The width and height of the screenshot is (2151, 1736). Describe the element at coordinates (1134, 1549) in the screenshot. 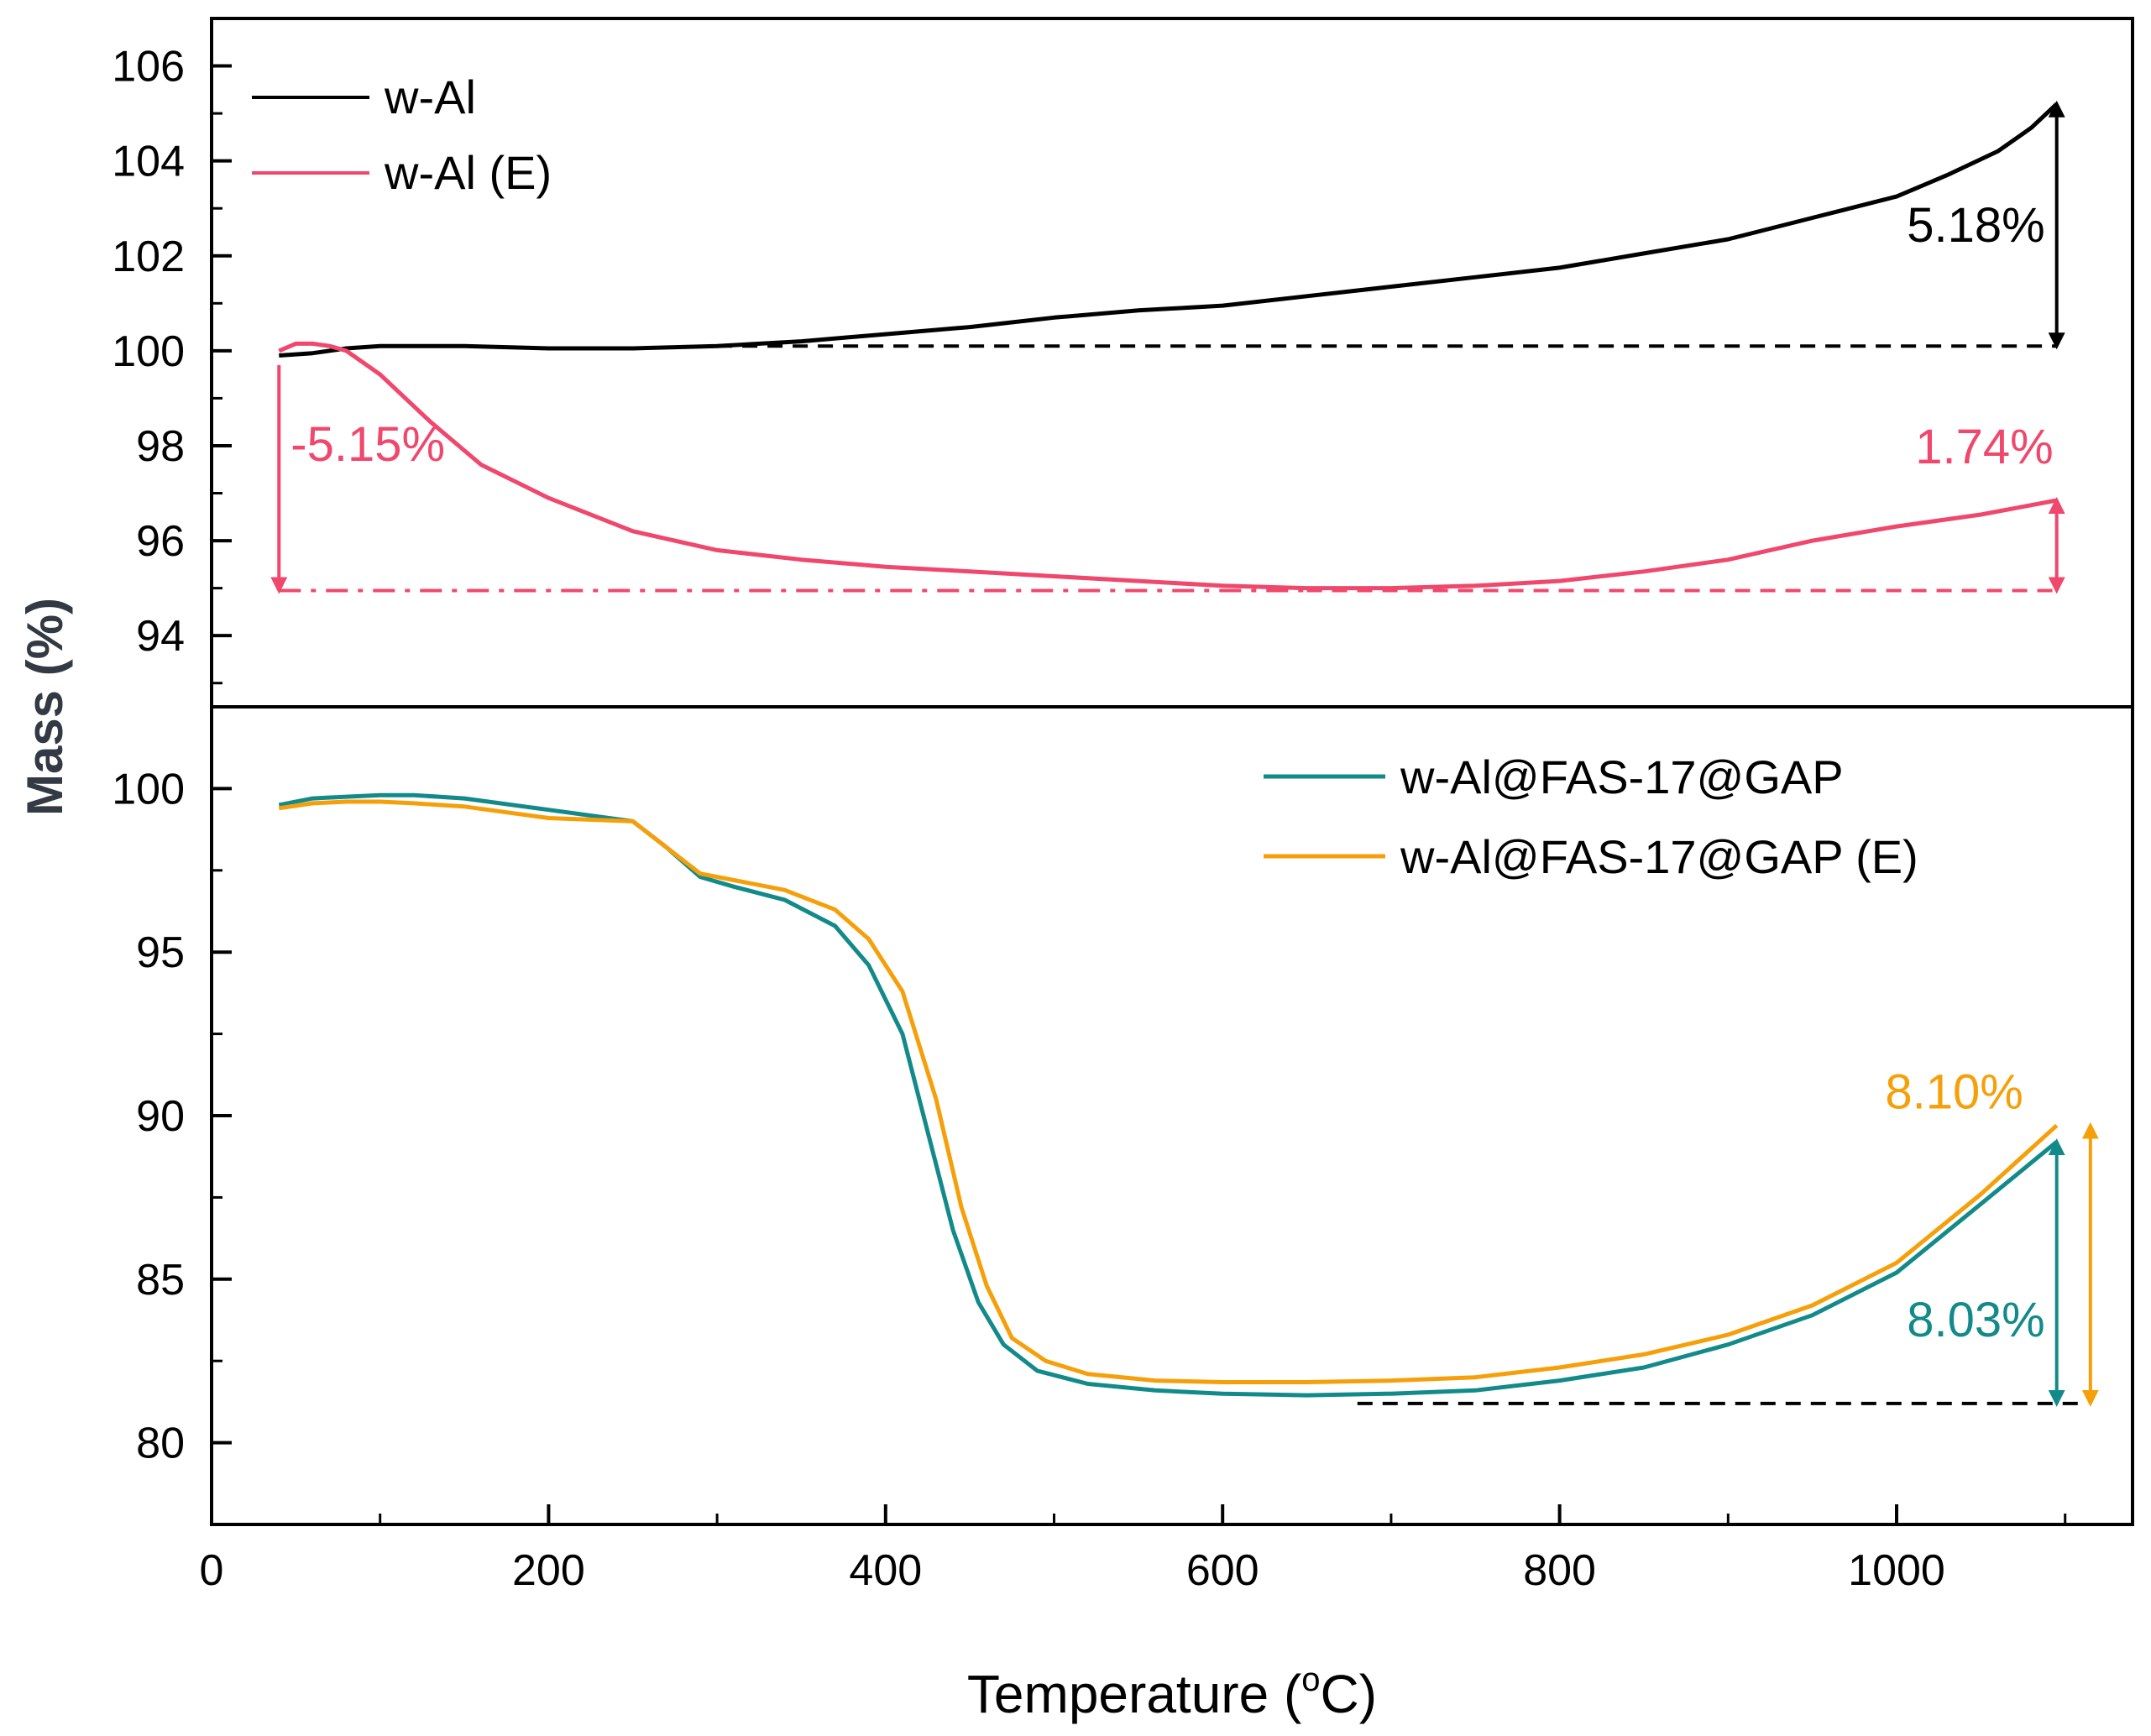

I see `x-axis: 0 200 400 600 800 1000` at that location.